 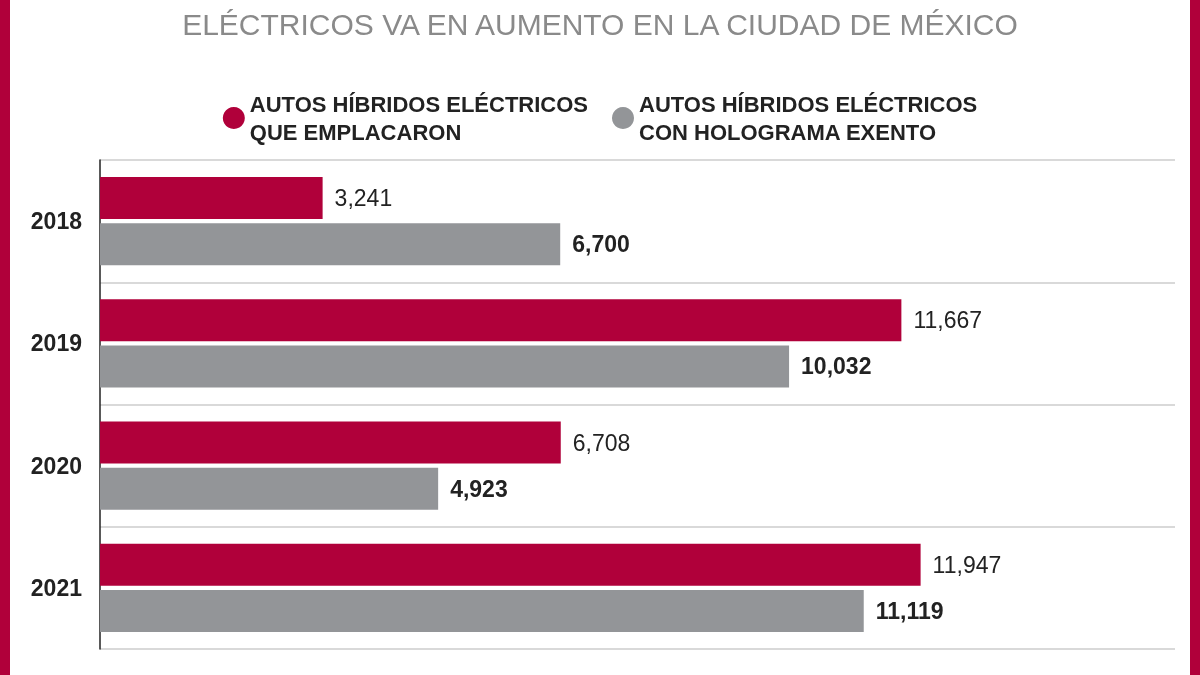 What do you see at coordinates (56, 587) in the screenshot?
I see `y-tick-label: 2021` at bounding box center [56, 587].